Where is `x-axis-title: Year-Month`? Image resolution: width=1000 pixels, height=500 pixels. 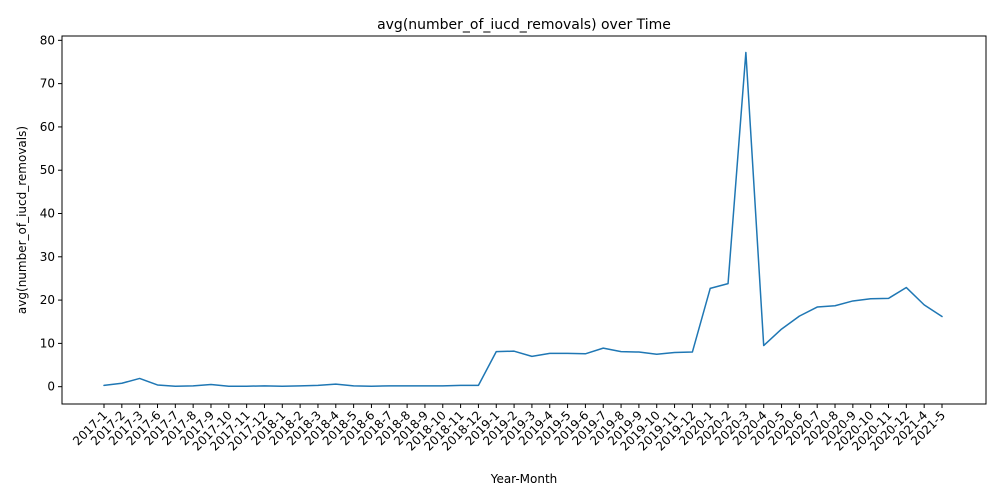
x-axis-title: Year-Month is located at coordinates (524, 479).